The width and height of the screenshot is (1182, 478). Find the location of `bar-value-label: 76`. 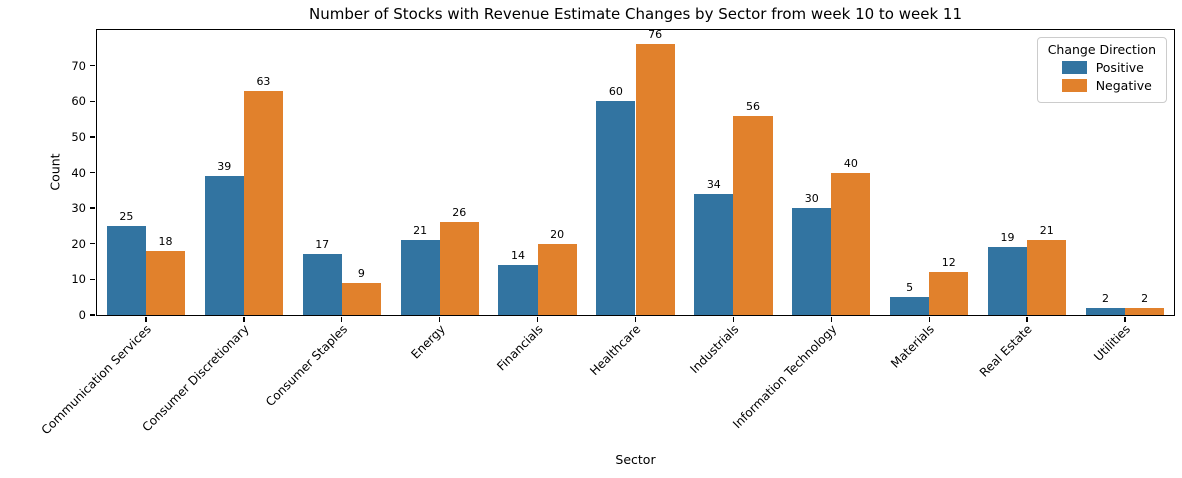

bar-value-label: 76 is located at coordinates (655, 35).